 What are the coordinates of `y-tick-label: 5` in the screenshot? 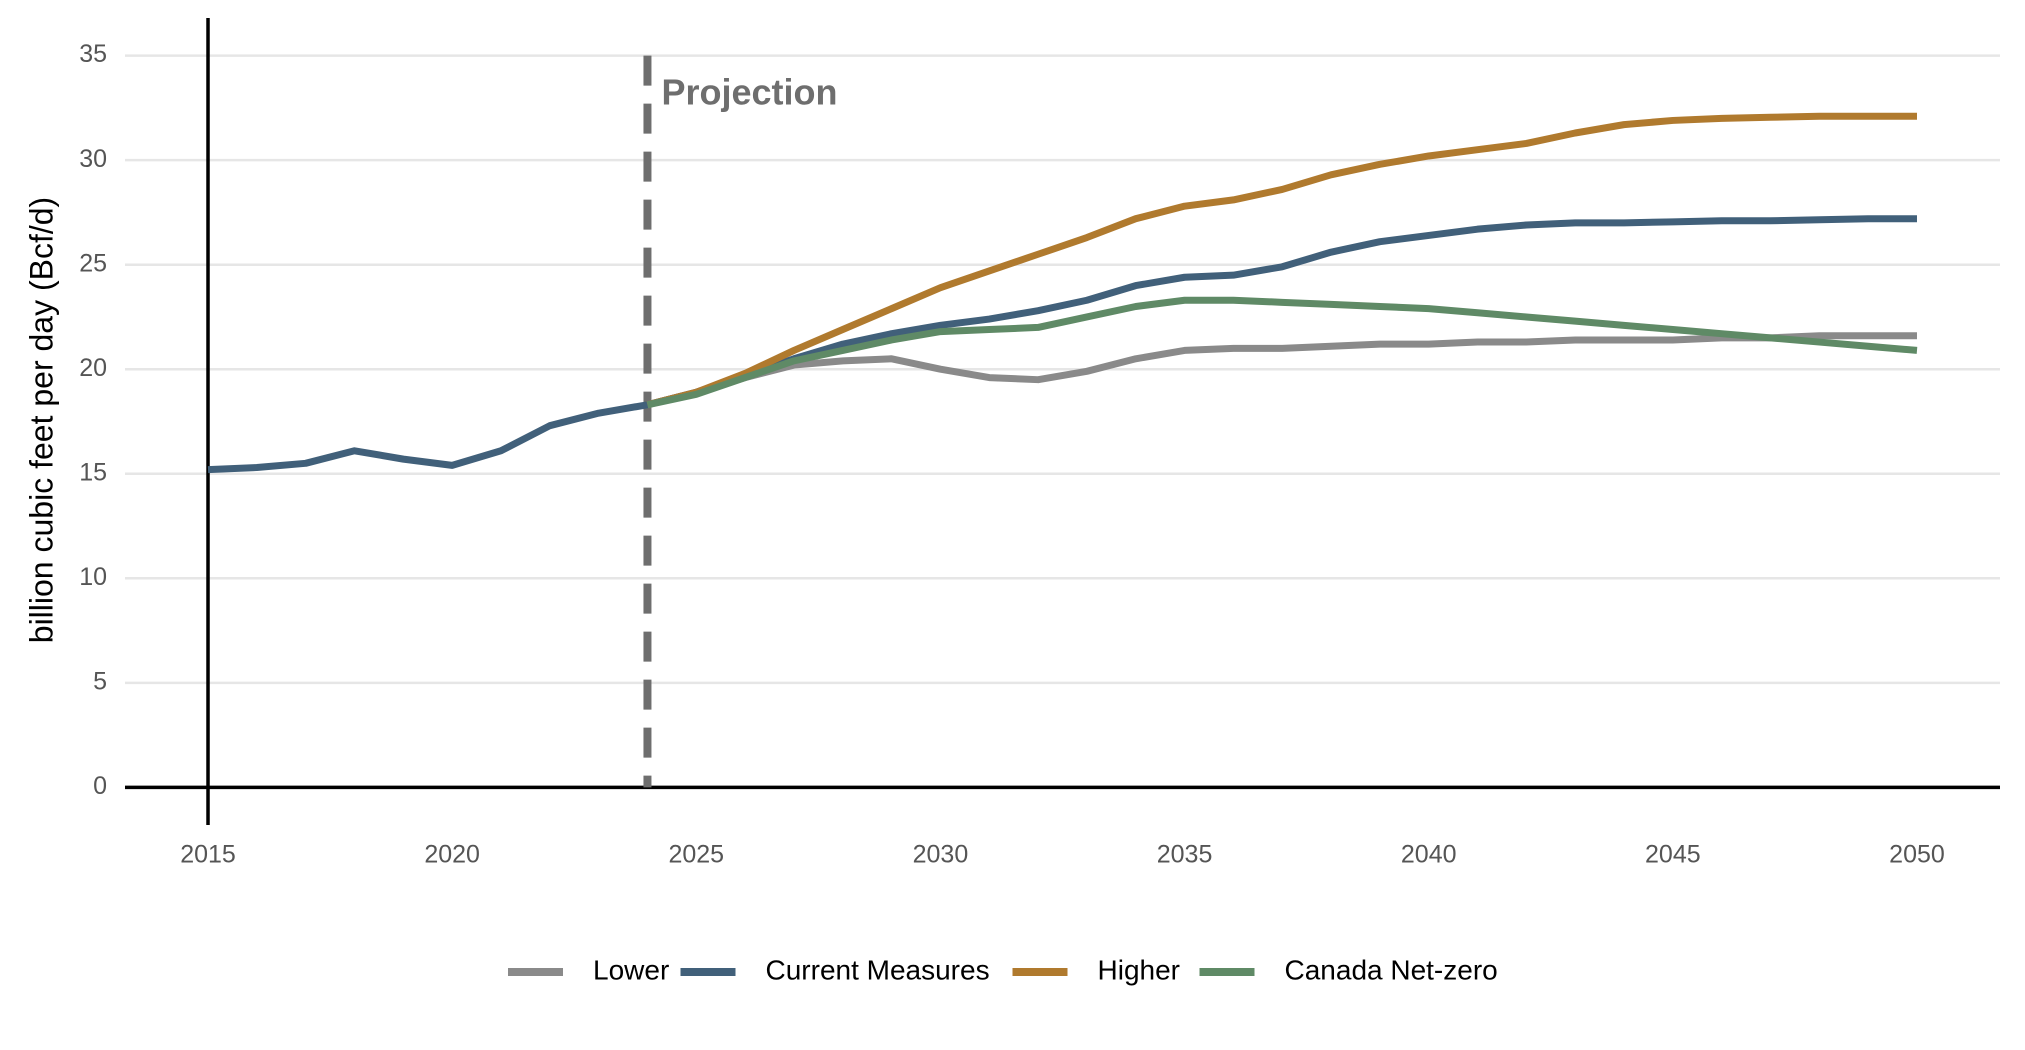 It's located at (100, 681).